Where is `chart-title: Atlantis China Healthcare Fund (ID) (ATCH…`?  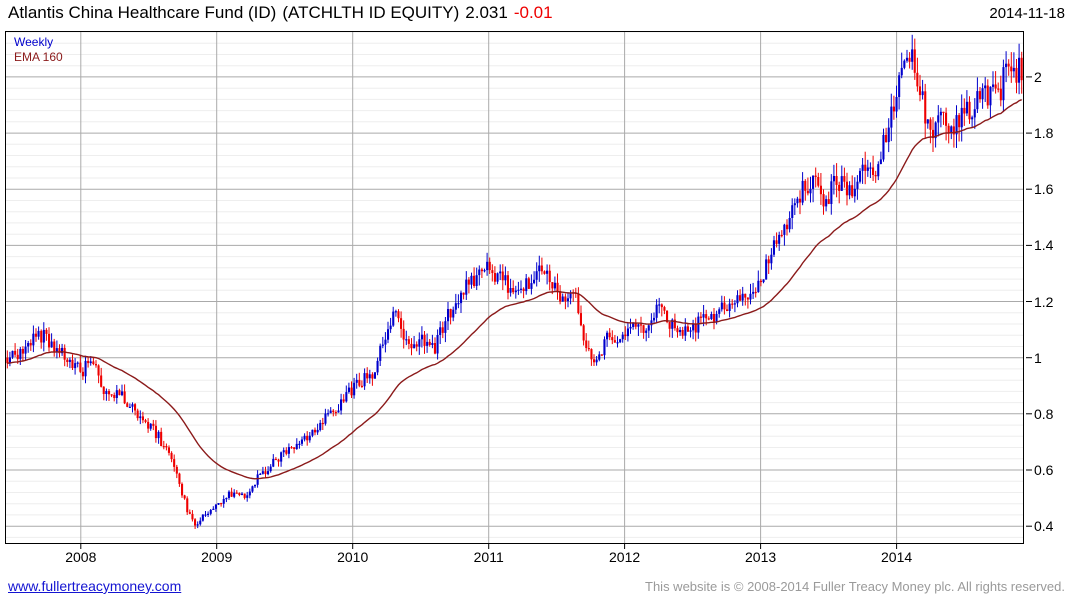
chart-title: Atlantis China Healthcare Fund (ID) (ATCH… is located at coordinates (280, 13).